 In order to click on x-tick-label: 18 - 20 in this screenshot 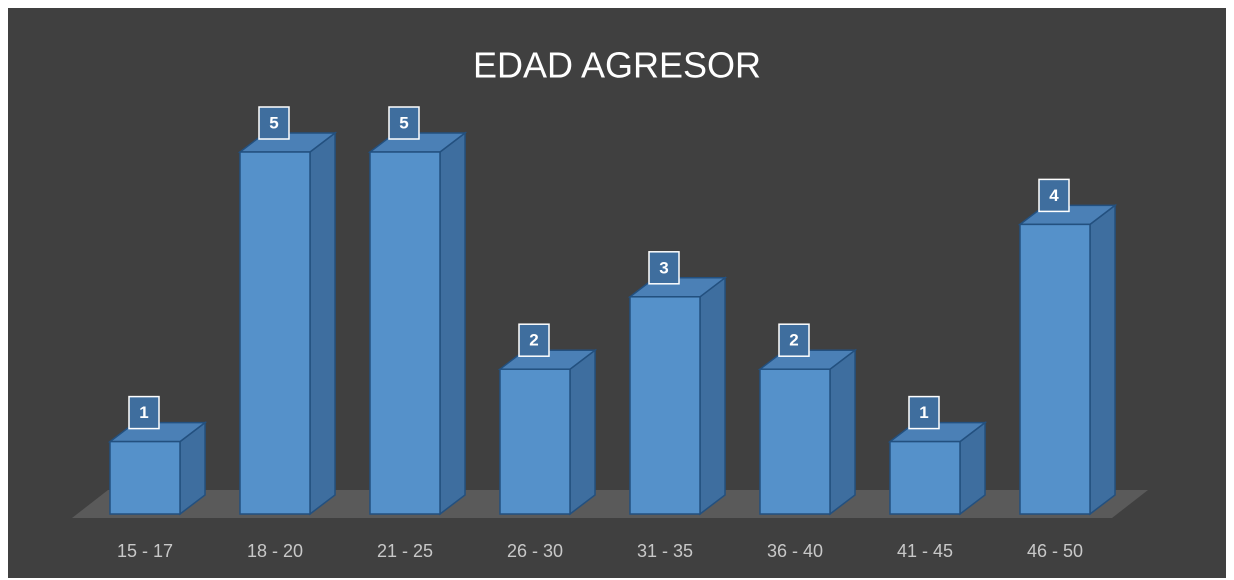, I will do `click(275, 551)`.